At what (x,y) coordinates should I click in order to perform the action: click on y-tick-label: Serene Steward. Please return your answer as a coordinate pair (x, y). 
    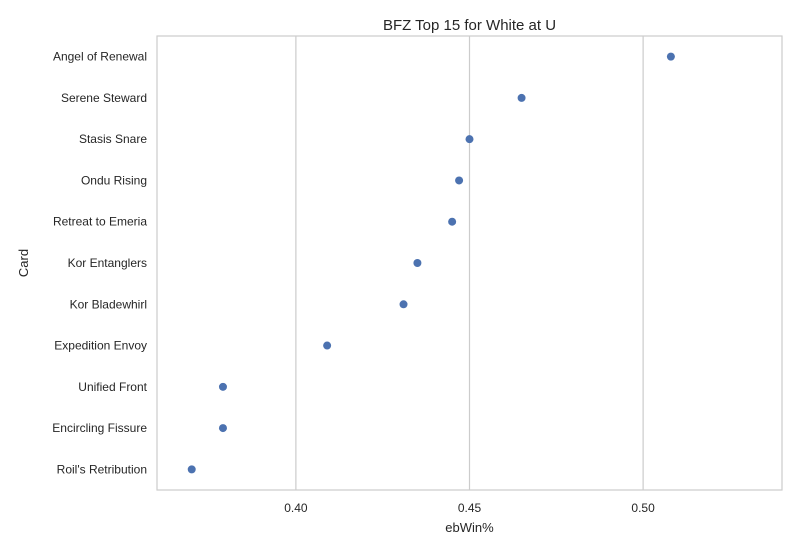
    Looking at the image, I should click on (104, 98).